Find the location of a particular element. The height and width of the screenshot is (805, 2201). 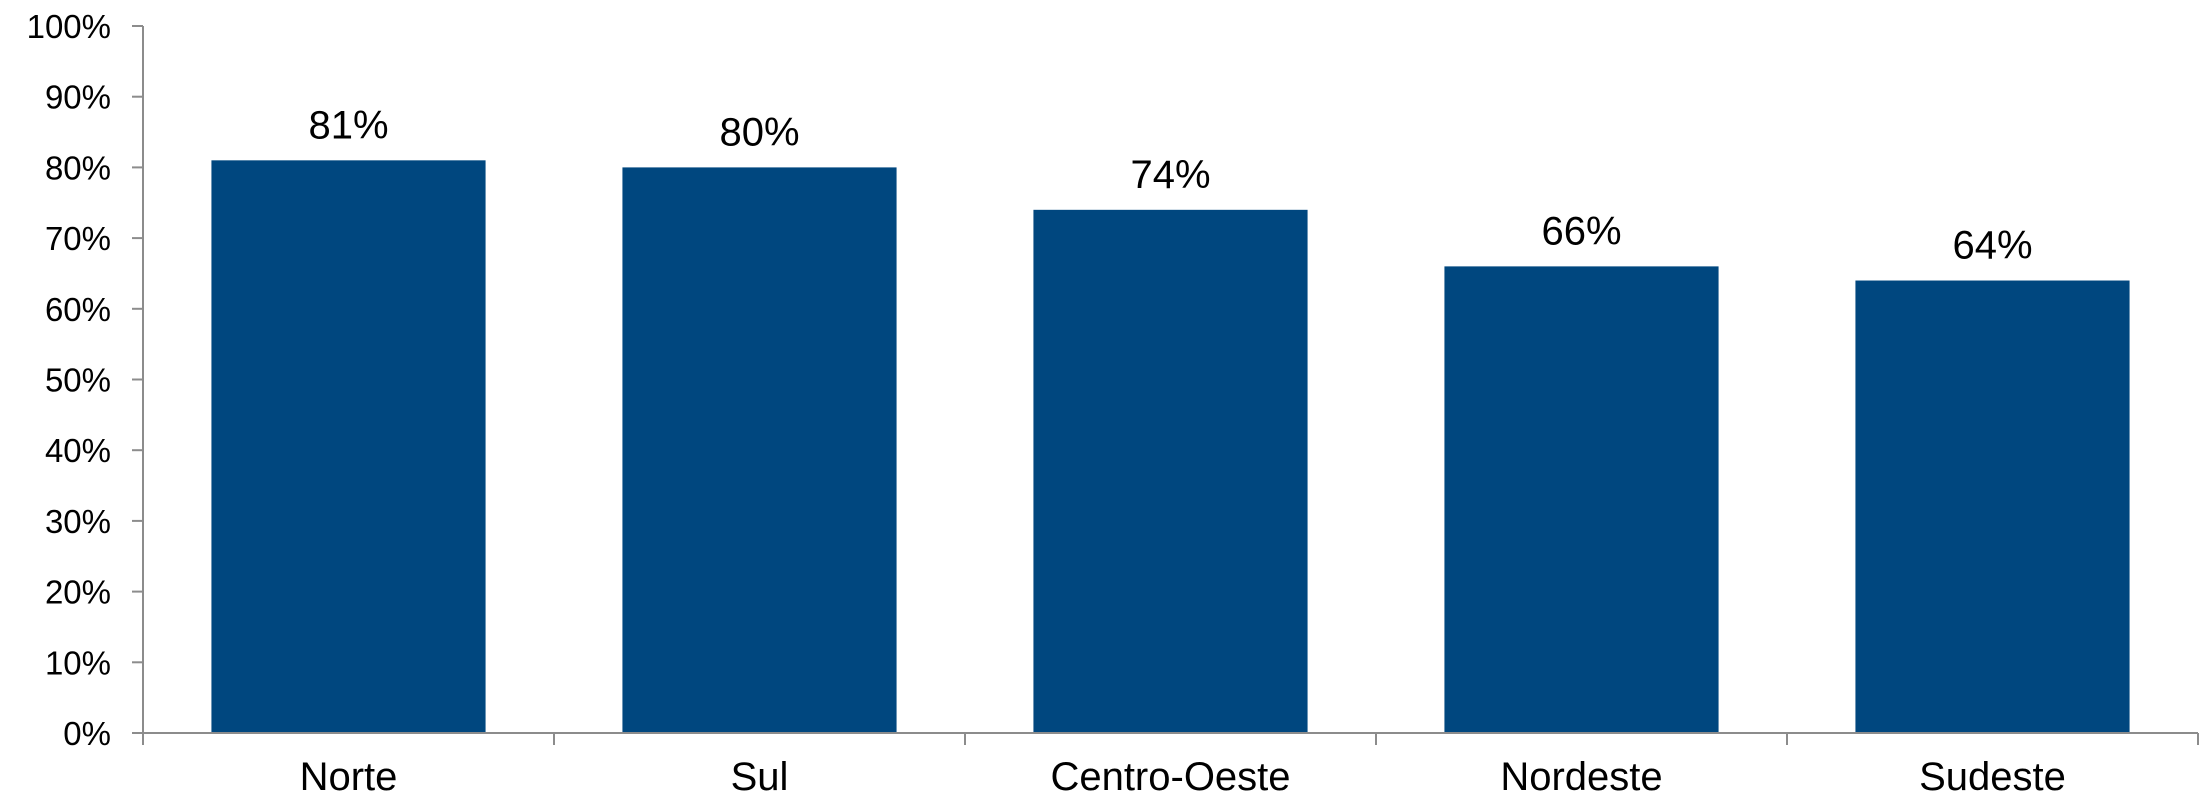

y-tick-label: 90% is located at coordinates (78, 97).